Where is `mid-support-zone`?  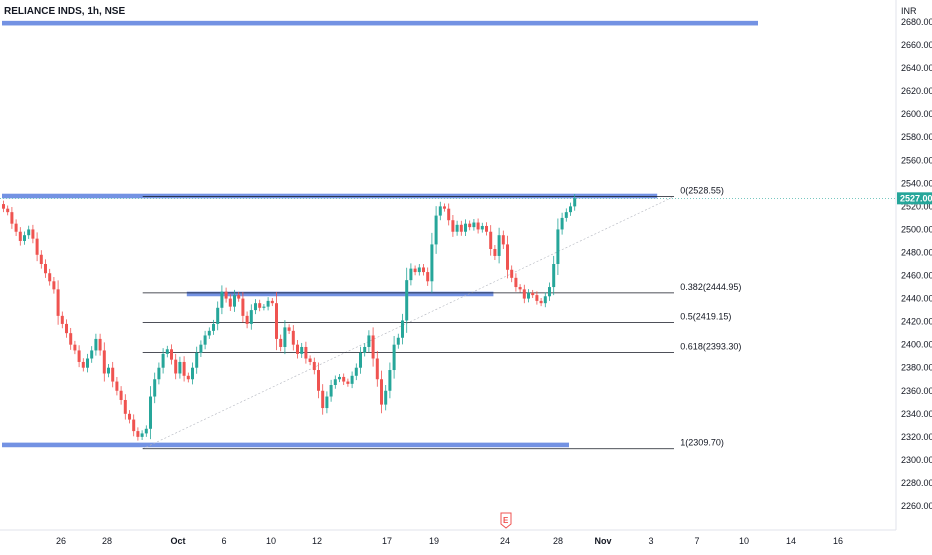
mid-support-zone is located at coordinates (340, 294).